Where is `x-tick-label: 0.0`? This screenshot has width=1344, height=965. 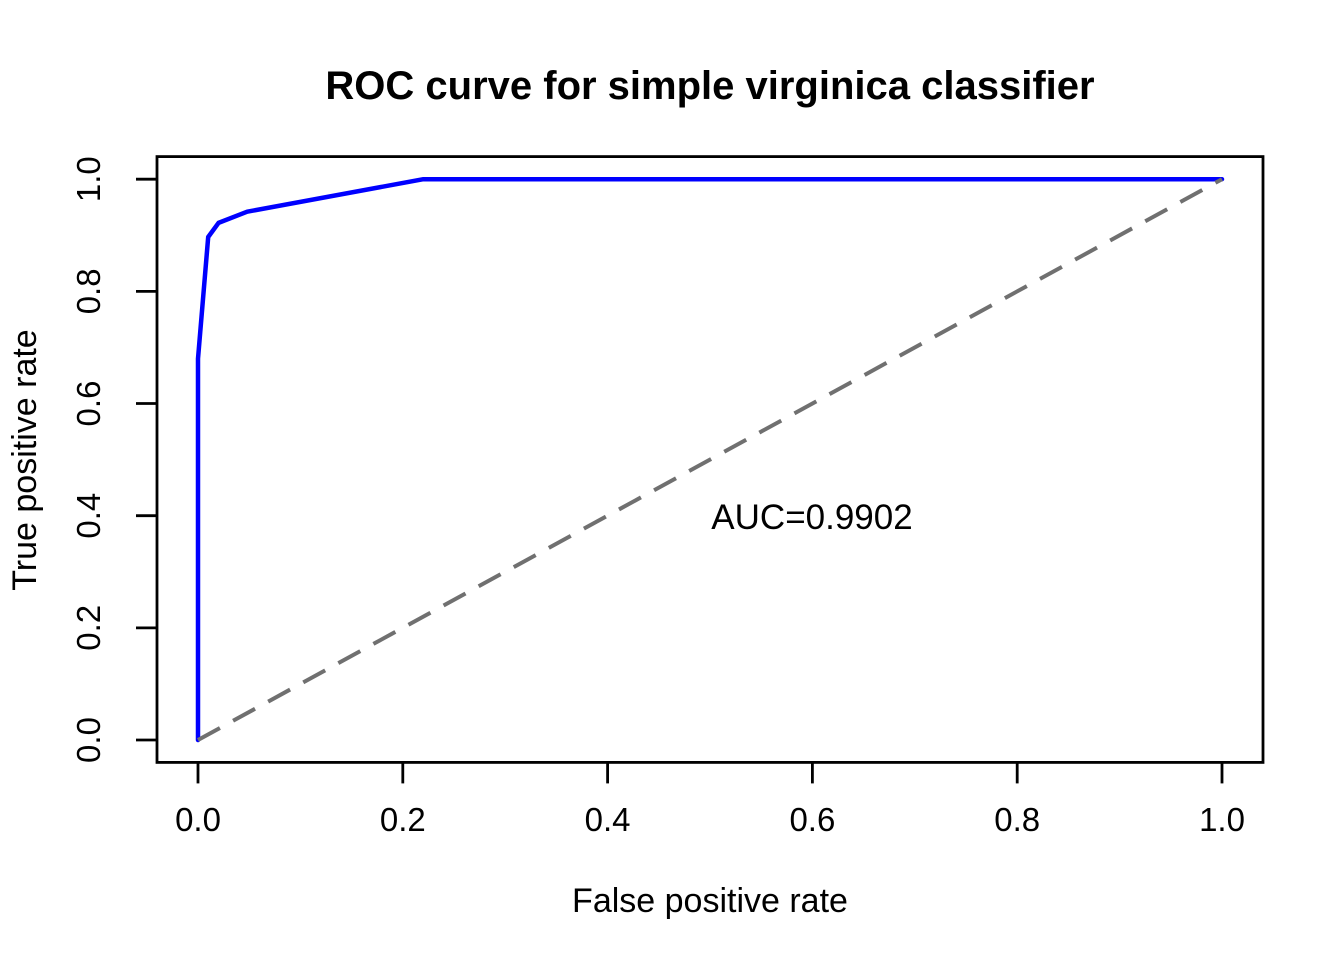 x-tick-label: 0.0 is located at coordinates (198, 819).